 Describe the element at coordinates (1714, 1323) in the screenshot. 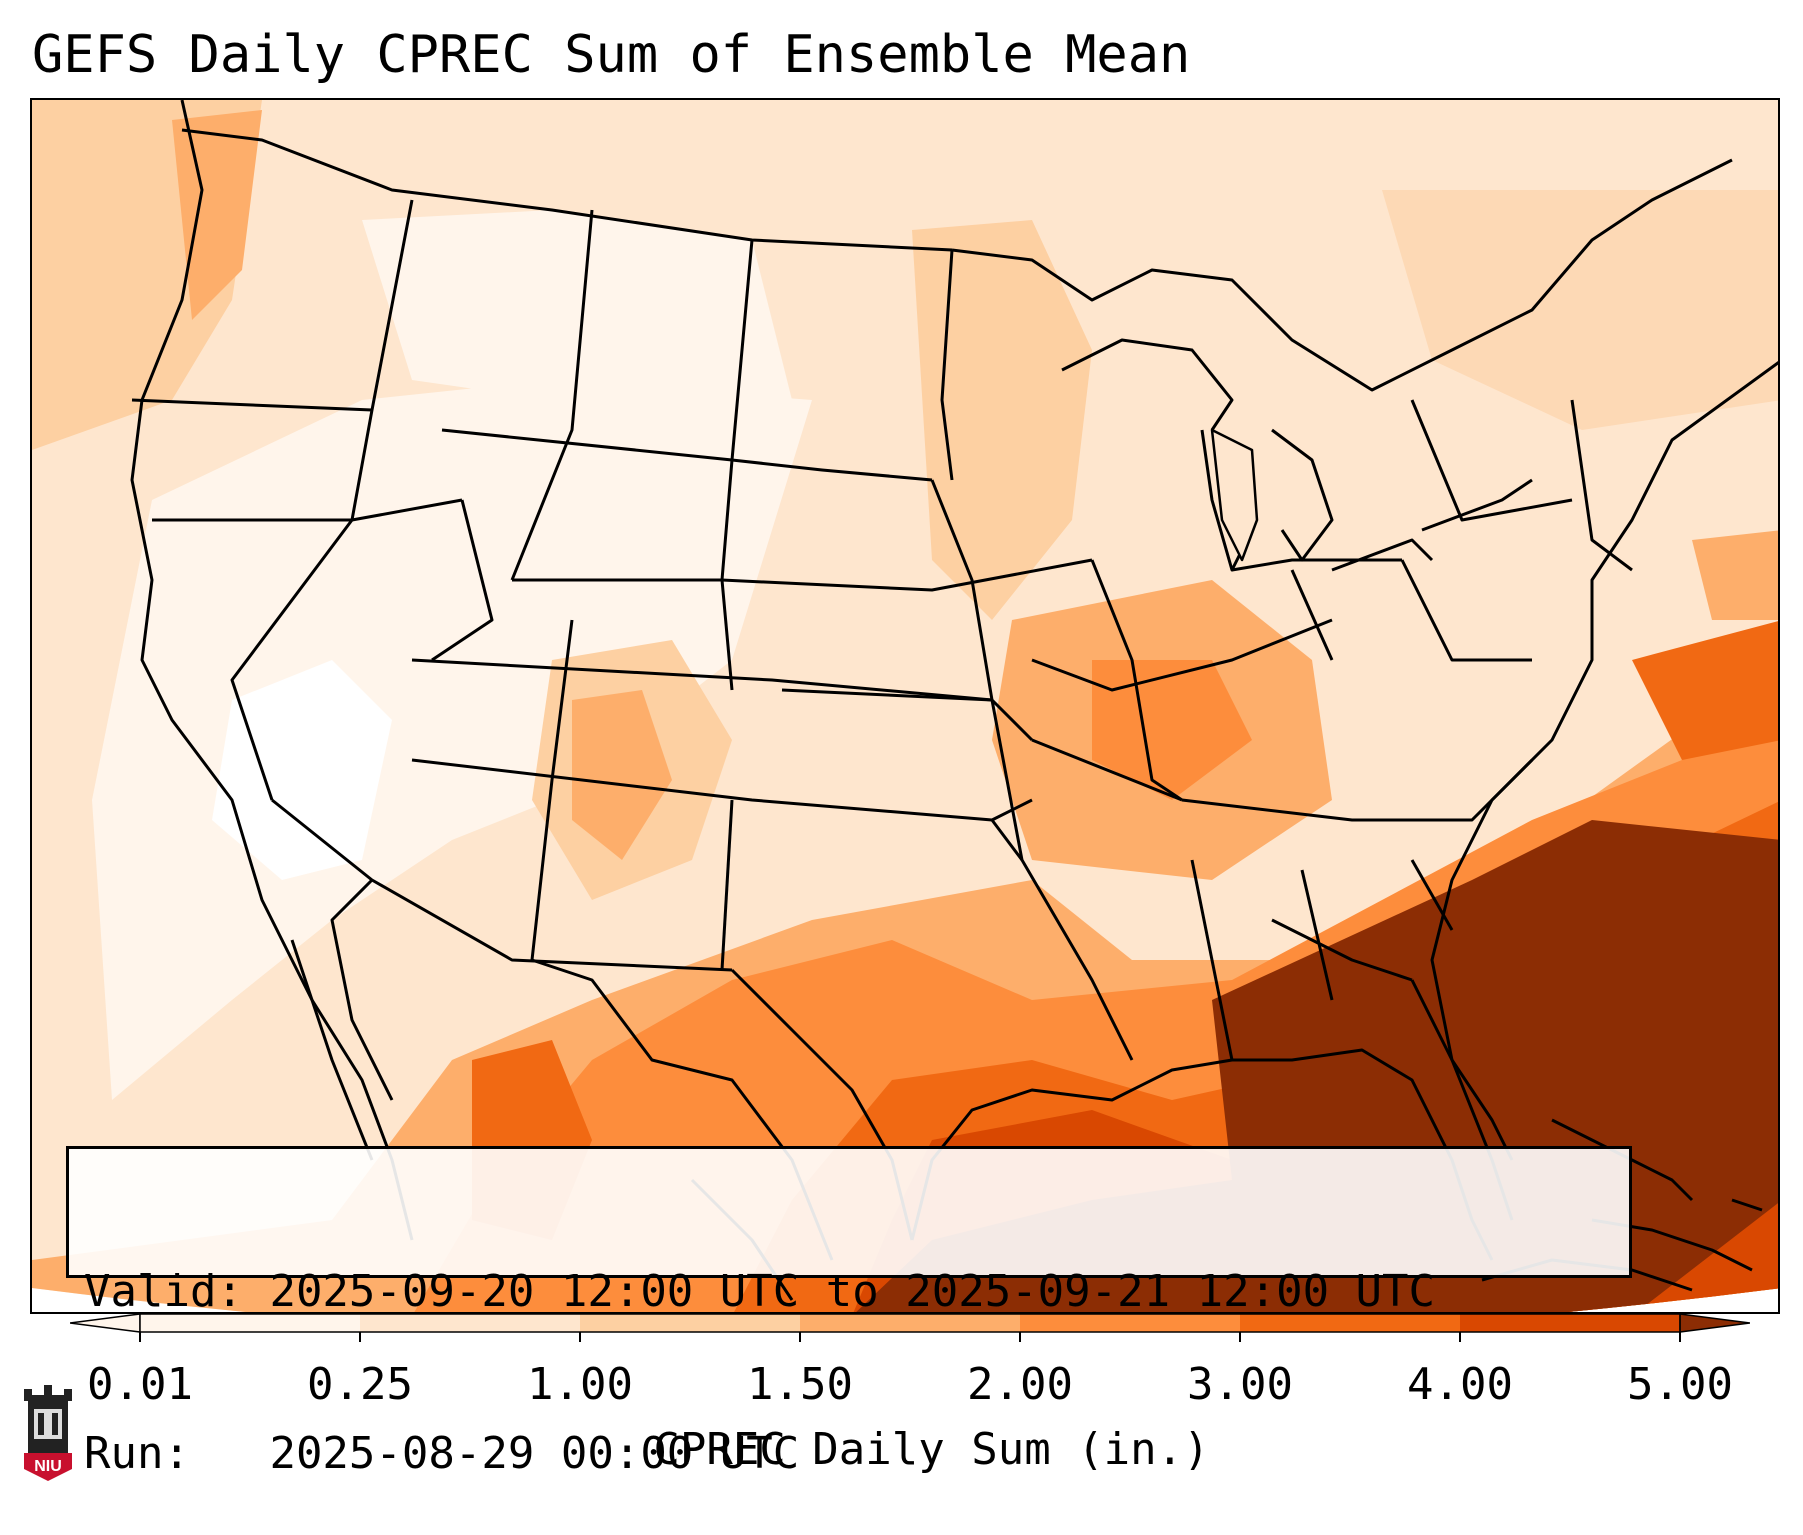

I see `colorbar-extend-high` at that location.